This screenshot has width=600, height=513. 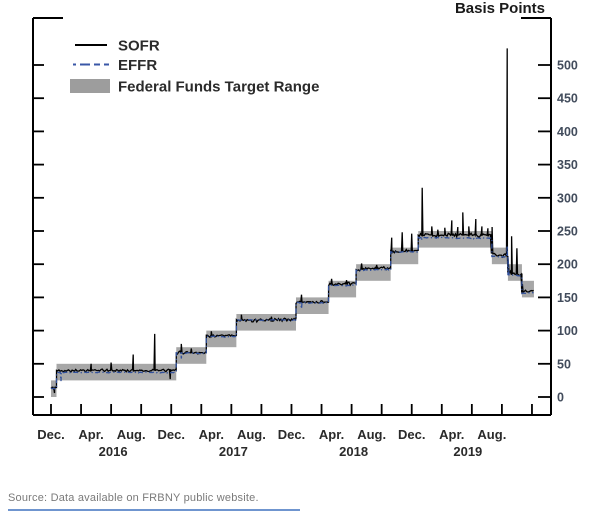 I want to click on y-tick-label: 500, so click(x=567, y=66).